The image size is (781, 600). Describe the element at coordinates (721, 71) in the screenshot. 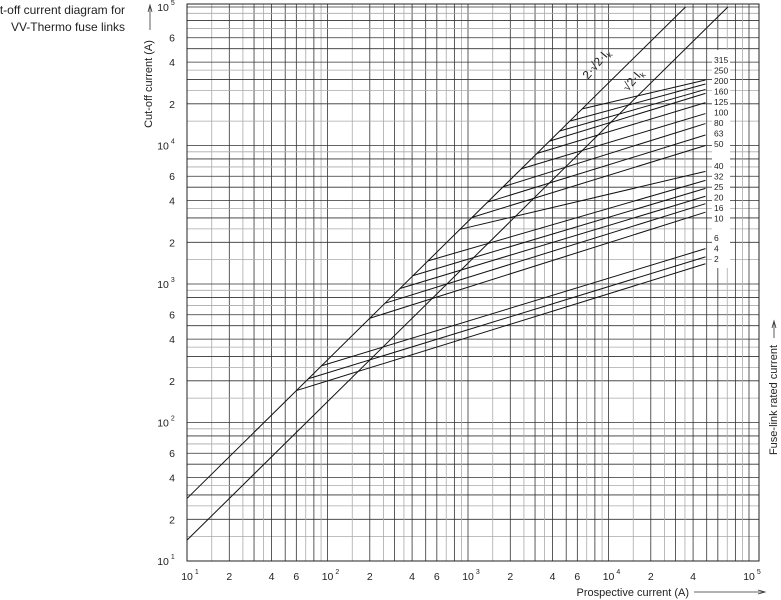

I see `fuse-rating-label: 250` at that location.